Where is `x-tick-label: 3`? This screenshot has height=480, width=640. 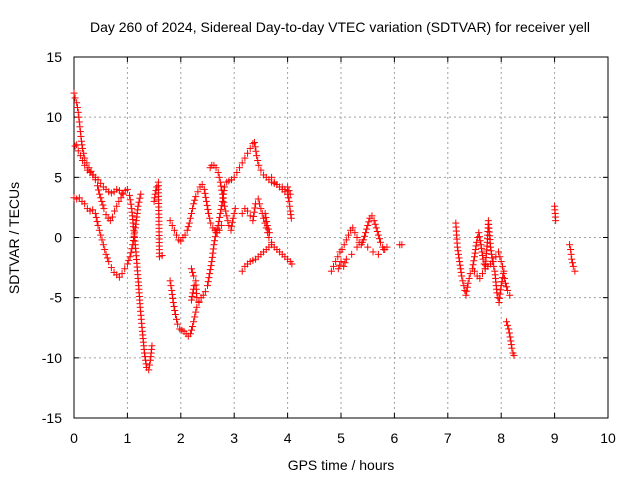 x-tick-label: 3 is located at coordinates (234, 438).